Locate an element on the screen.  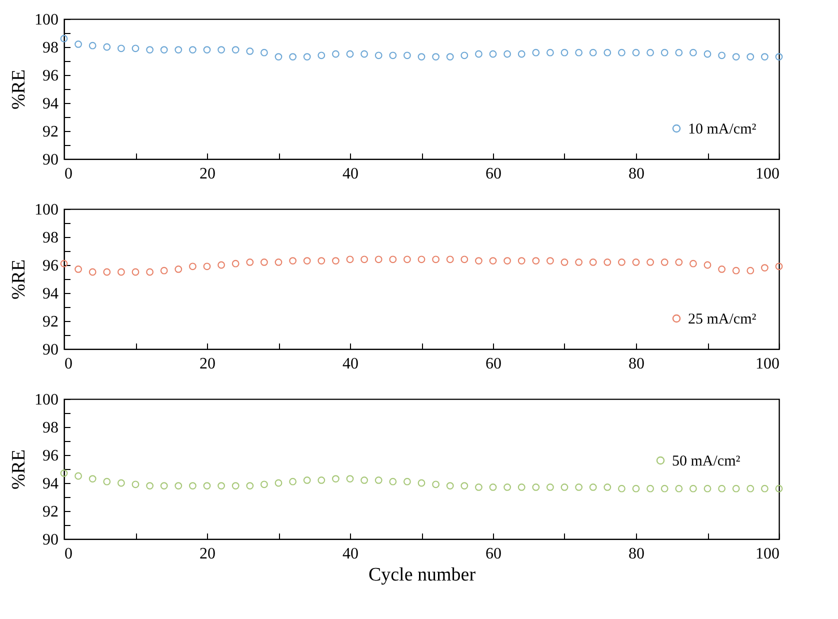
y-tick-label: 98 is located at coordinates (50, 48).